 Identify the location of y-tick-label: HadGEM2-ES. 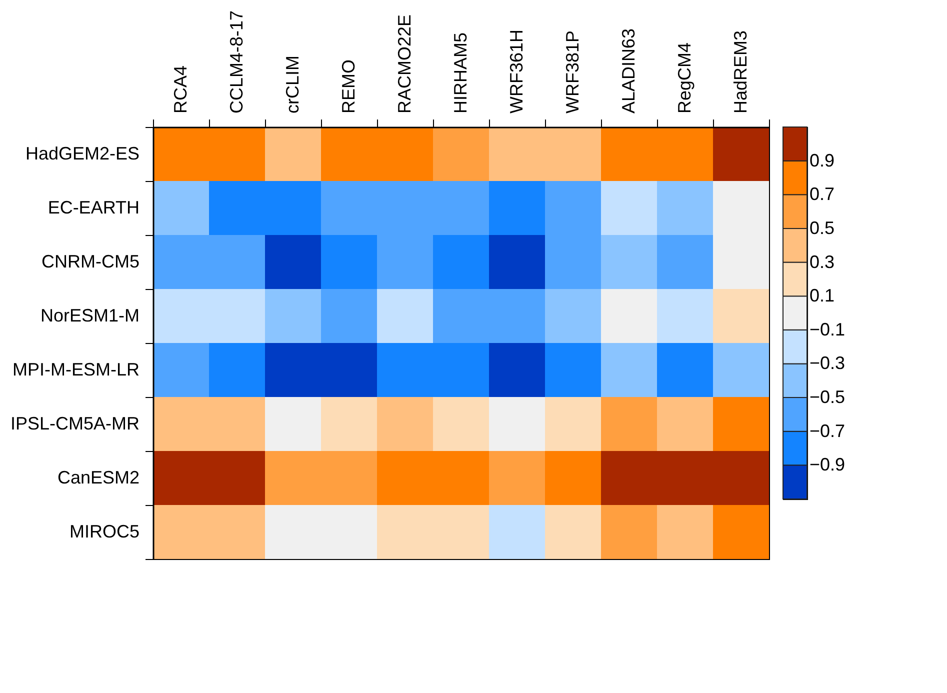
(82, 154).